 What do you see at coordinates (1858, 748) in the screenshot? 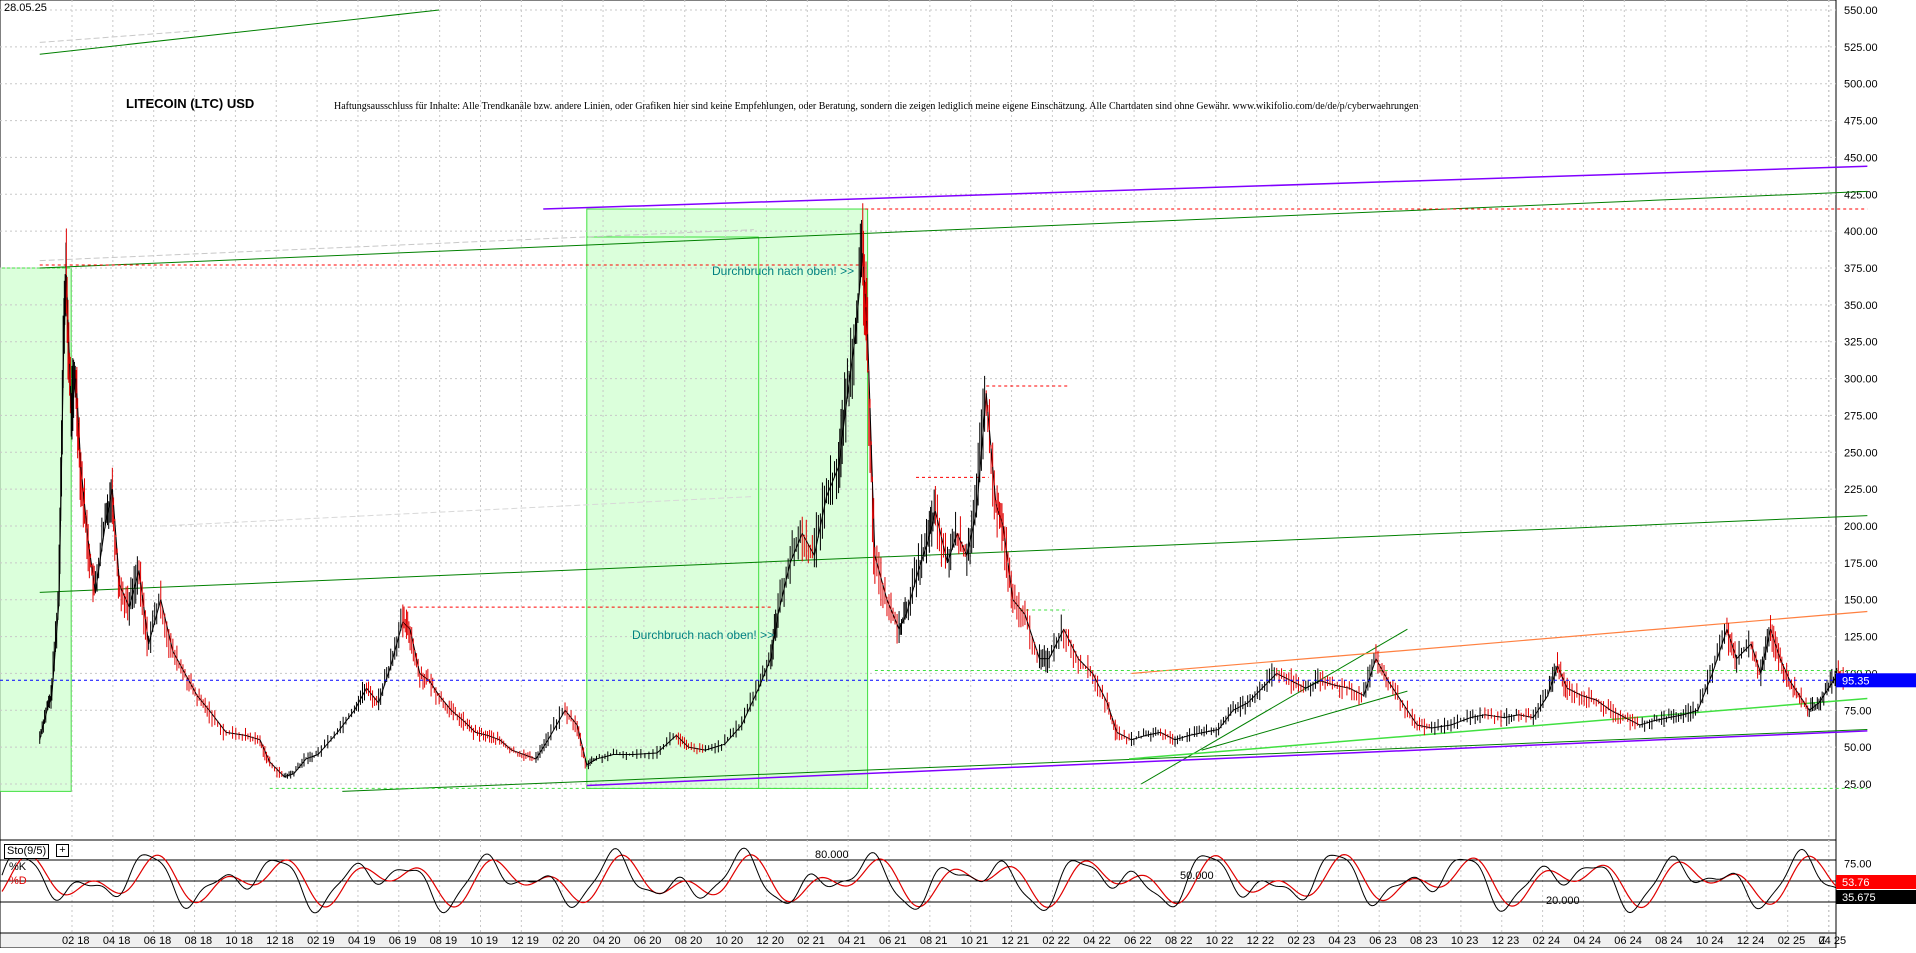
I see `y-tick-label: 50.00` at bounding box center [1858, 748].